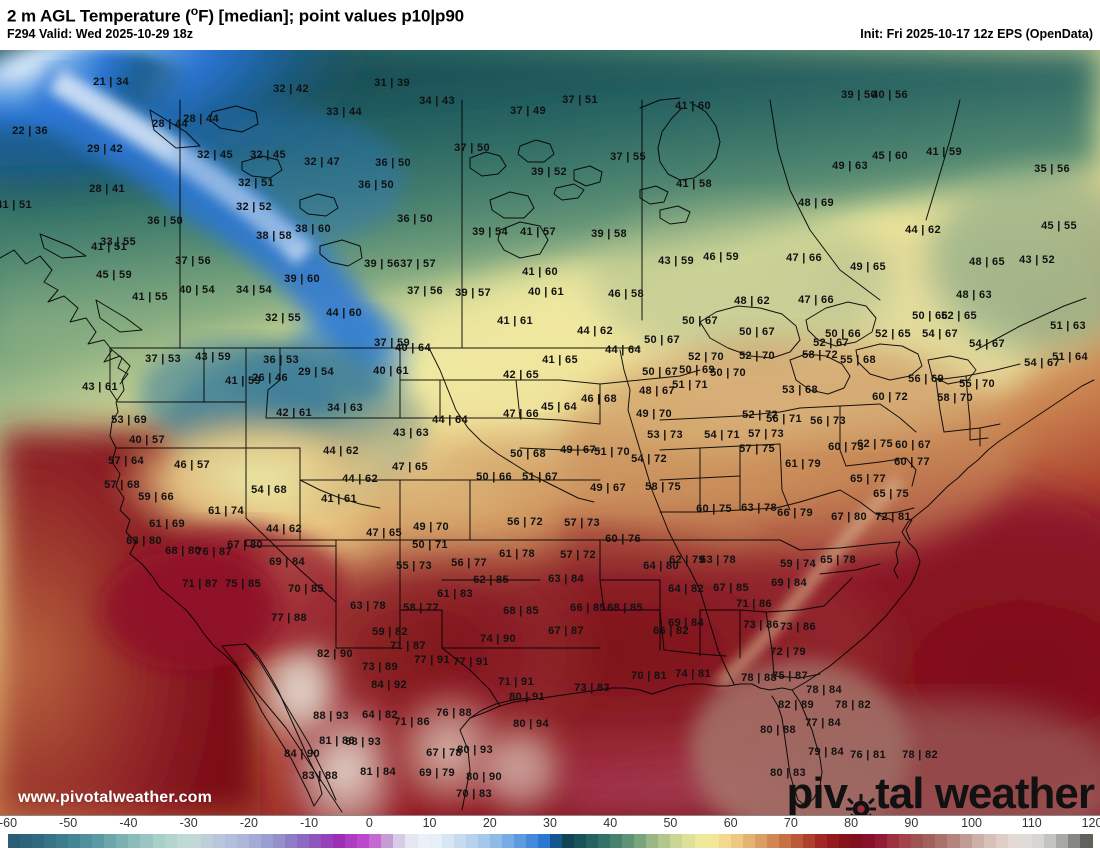 This screenshot has width=1100, height=850. I want to click on point-value-label: 48 | 69, so click(816, 203).